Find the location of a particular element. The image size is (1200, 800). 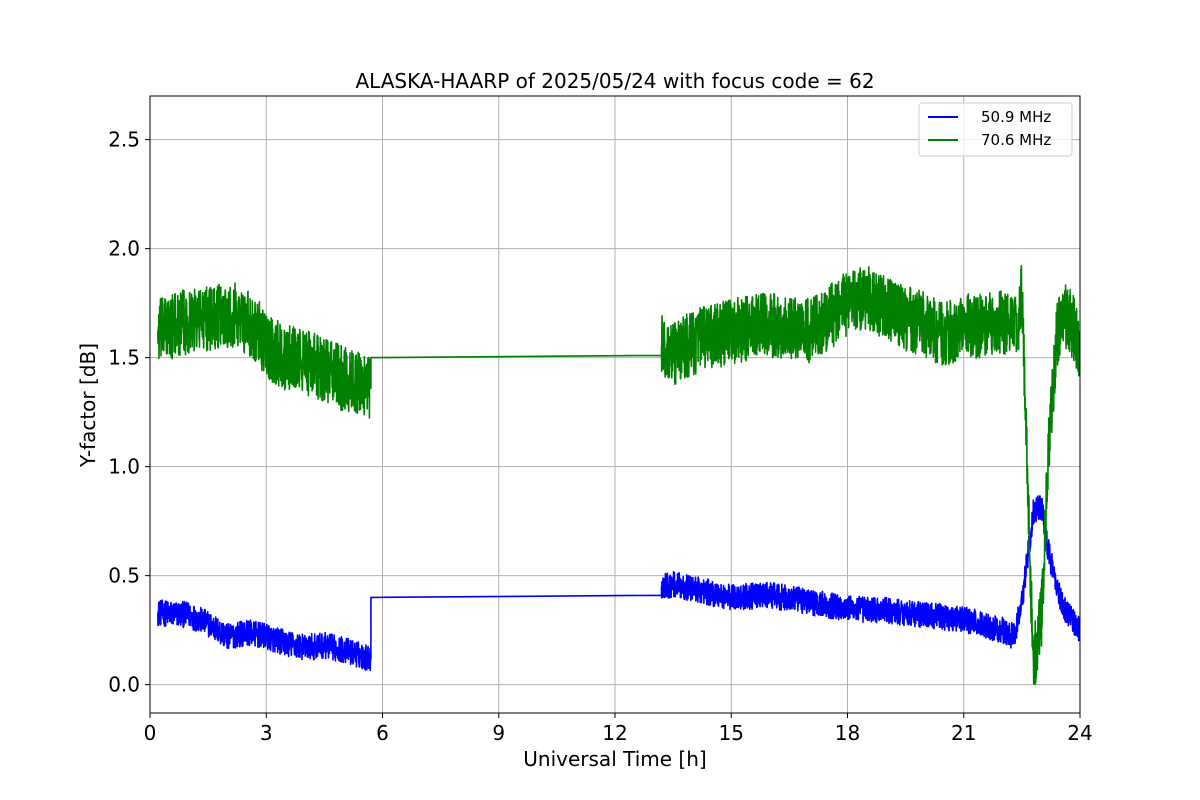

x-tick-label: 18 is located at coordinates (847, 733).